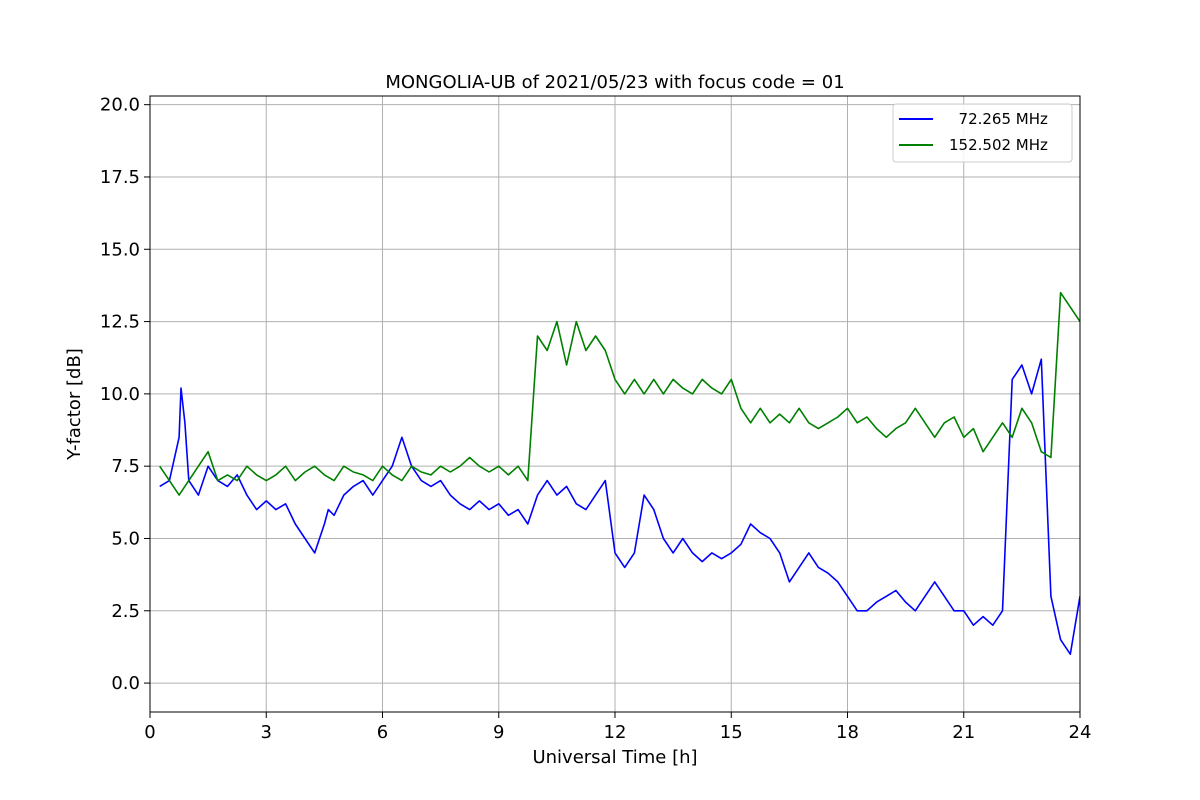 The height and width of the screenshot is (800, 1200). What do you see at coordinates (731, 732) in the screenshot?
I see `x-tick-label: 15` at bounding box center [731, 732].